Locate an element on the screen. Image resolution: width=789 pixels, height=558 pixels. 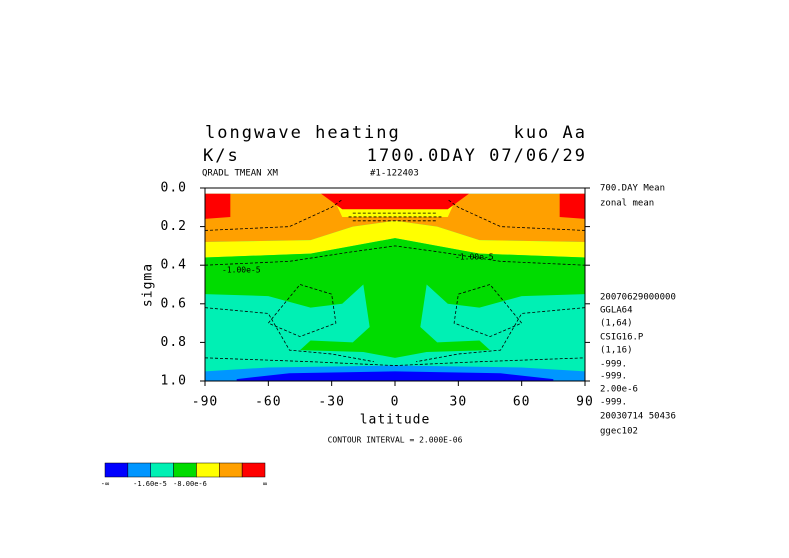
y-tick-label: 0.0 is located at coordinates (174, 188).